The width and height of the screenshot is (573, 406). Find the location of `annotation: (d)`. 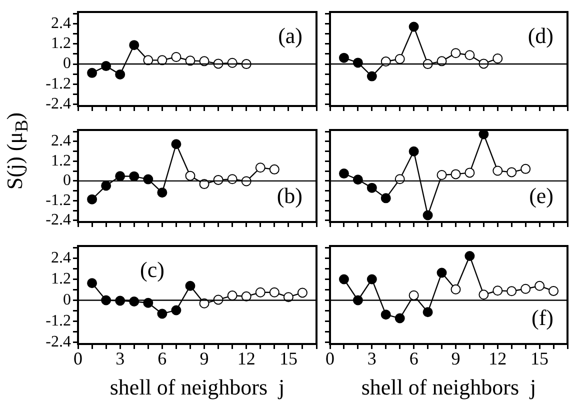

annotation: (d) is located at coordinates (541, 35).